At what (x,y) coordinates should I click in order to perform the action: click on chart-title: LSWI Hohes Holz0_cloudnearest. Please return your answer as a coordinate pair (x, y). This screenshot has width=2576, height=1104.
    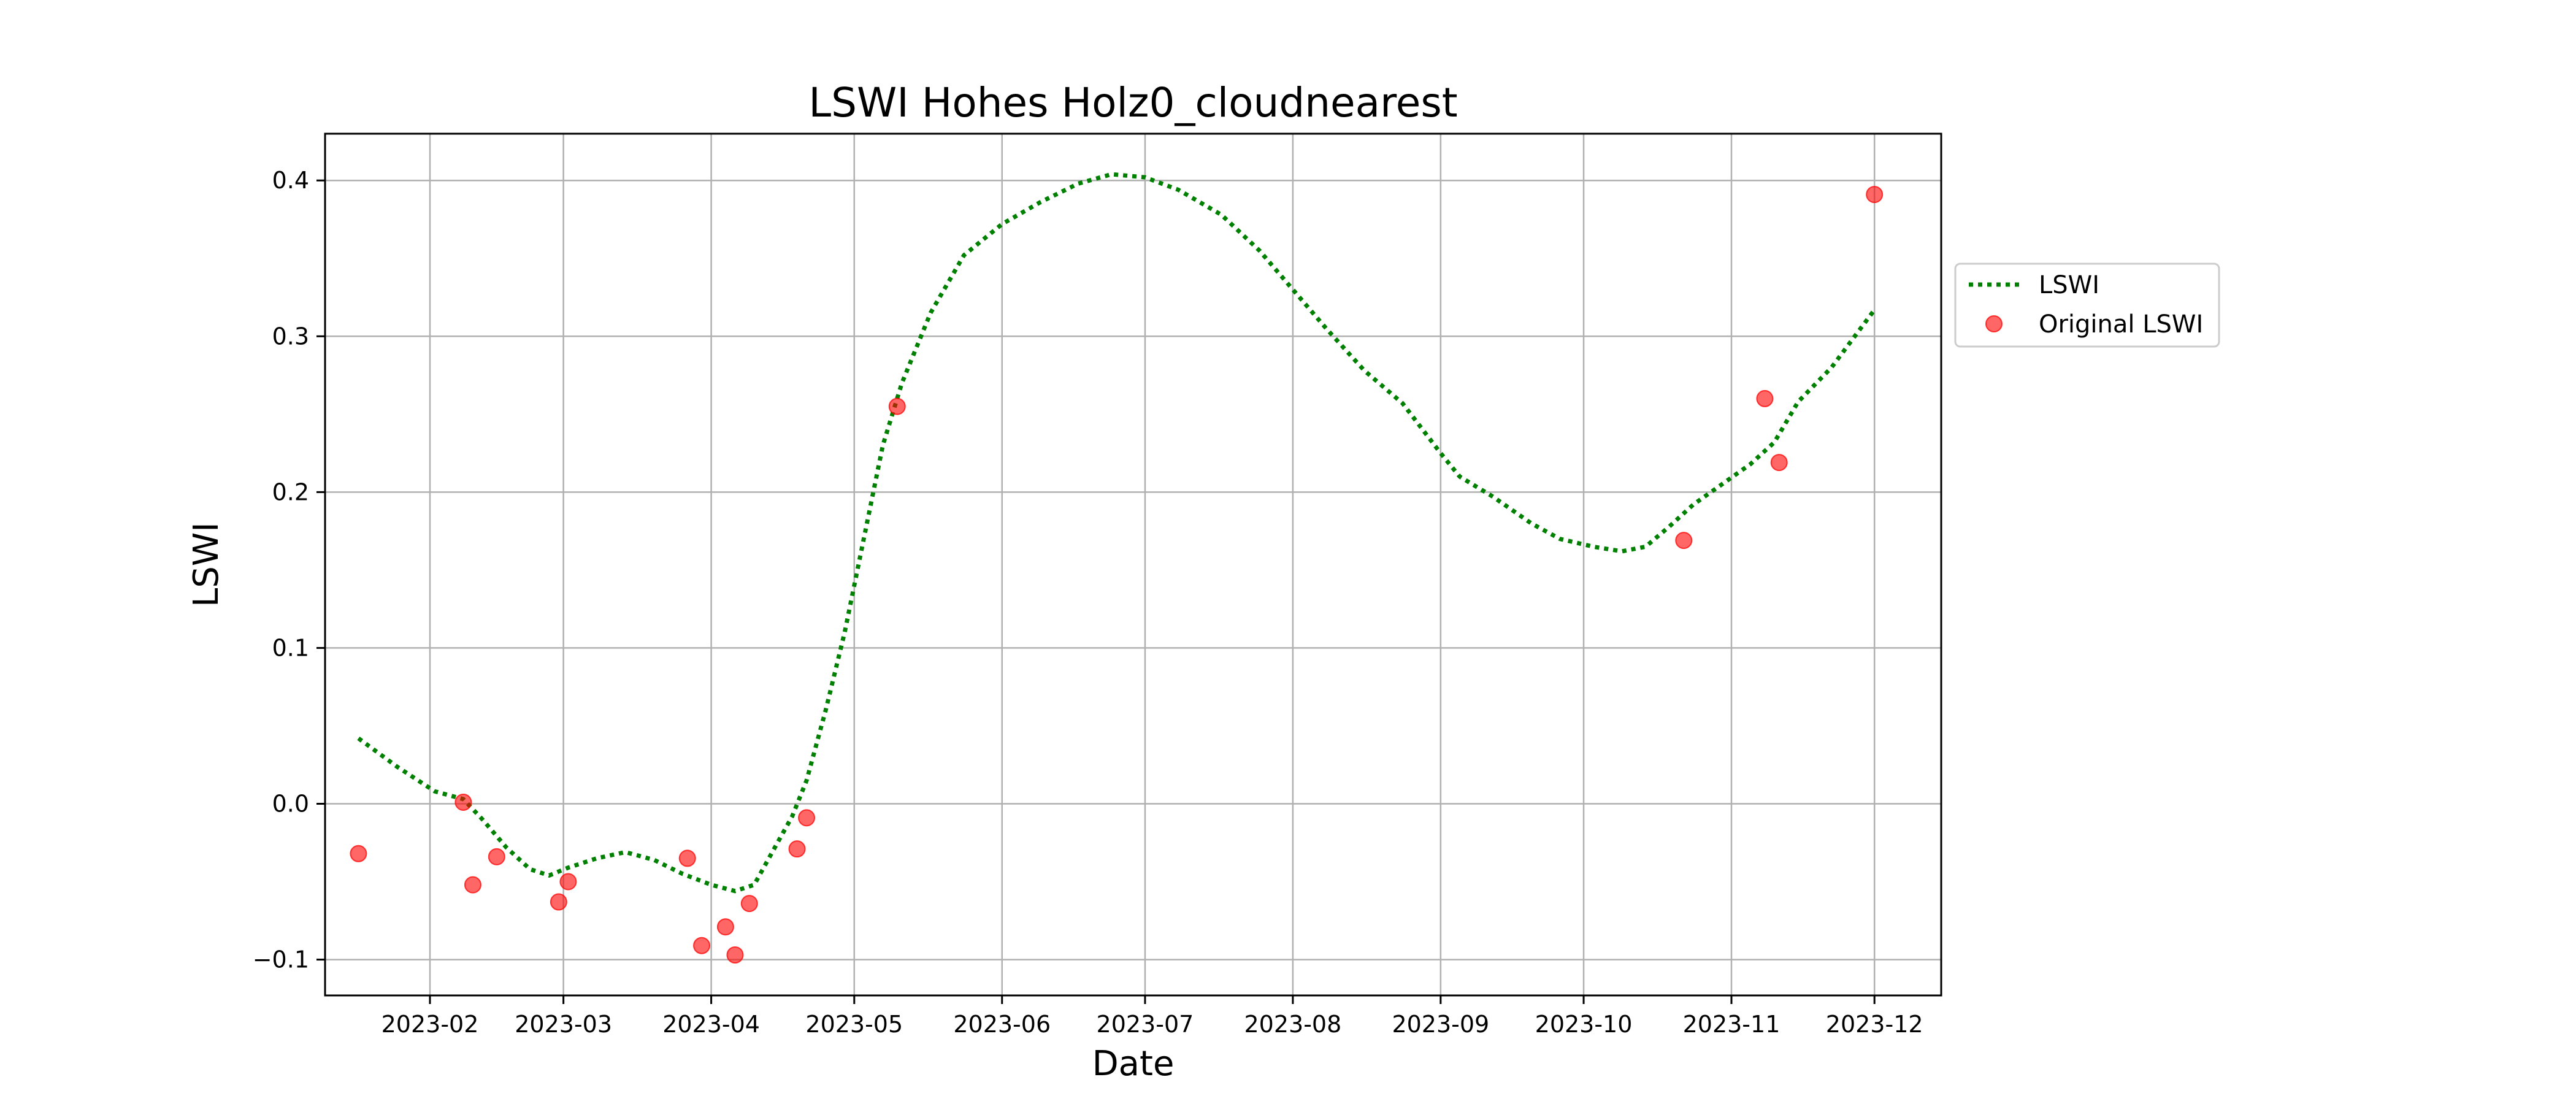
    Looking at the image, I should click on (1132, 102).